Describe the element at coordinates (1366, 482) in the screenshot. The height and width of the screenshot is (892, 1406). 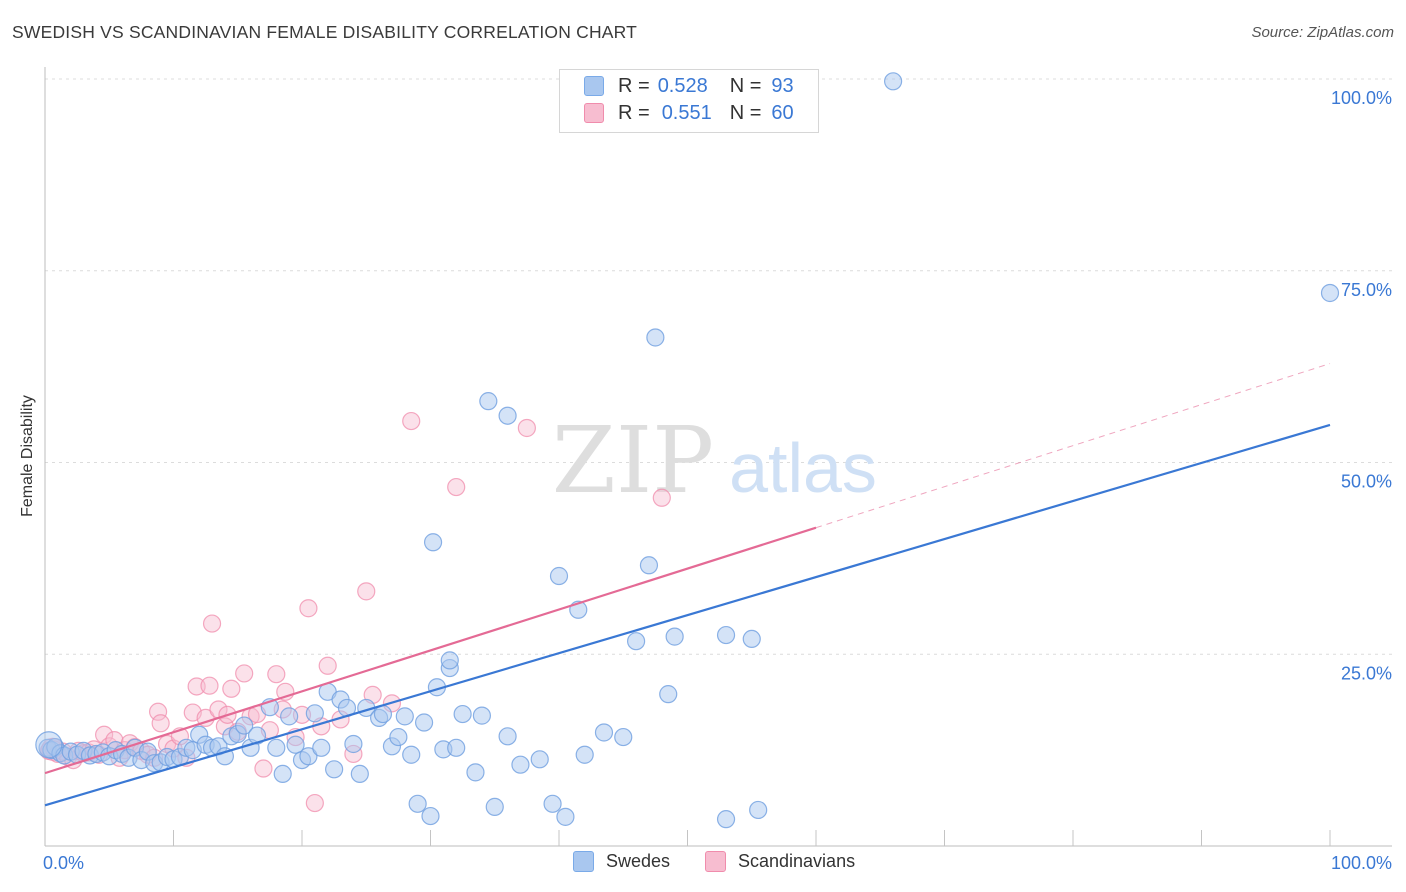
I see `y-tick-label-50: 50.0%` at that location.